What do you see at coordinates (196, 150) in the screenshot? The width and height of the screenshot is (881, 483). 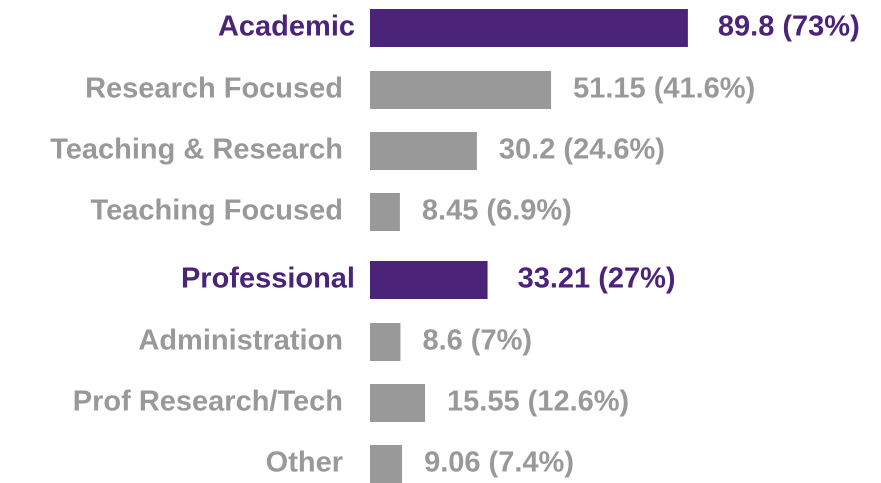 I see `category-label: Teaching & Research` at bounding box center [196, 150].